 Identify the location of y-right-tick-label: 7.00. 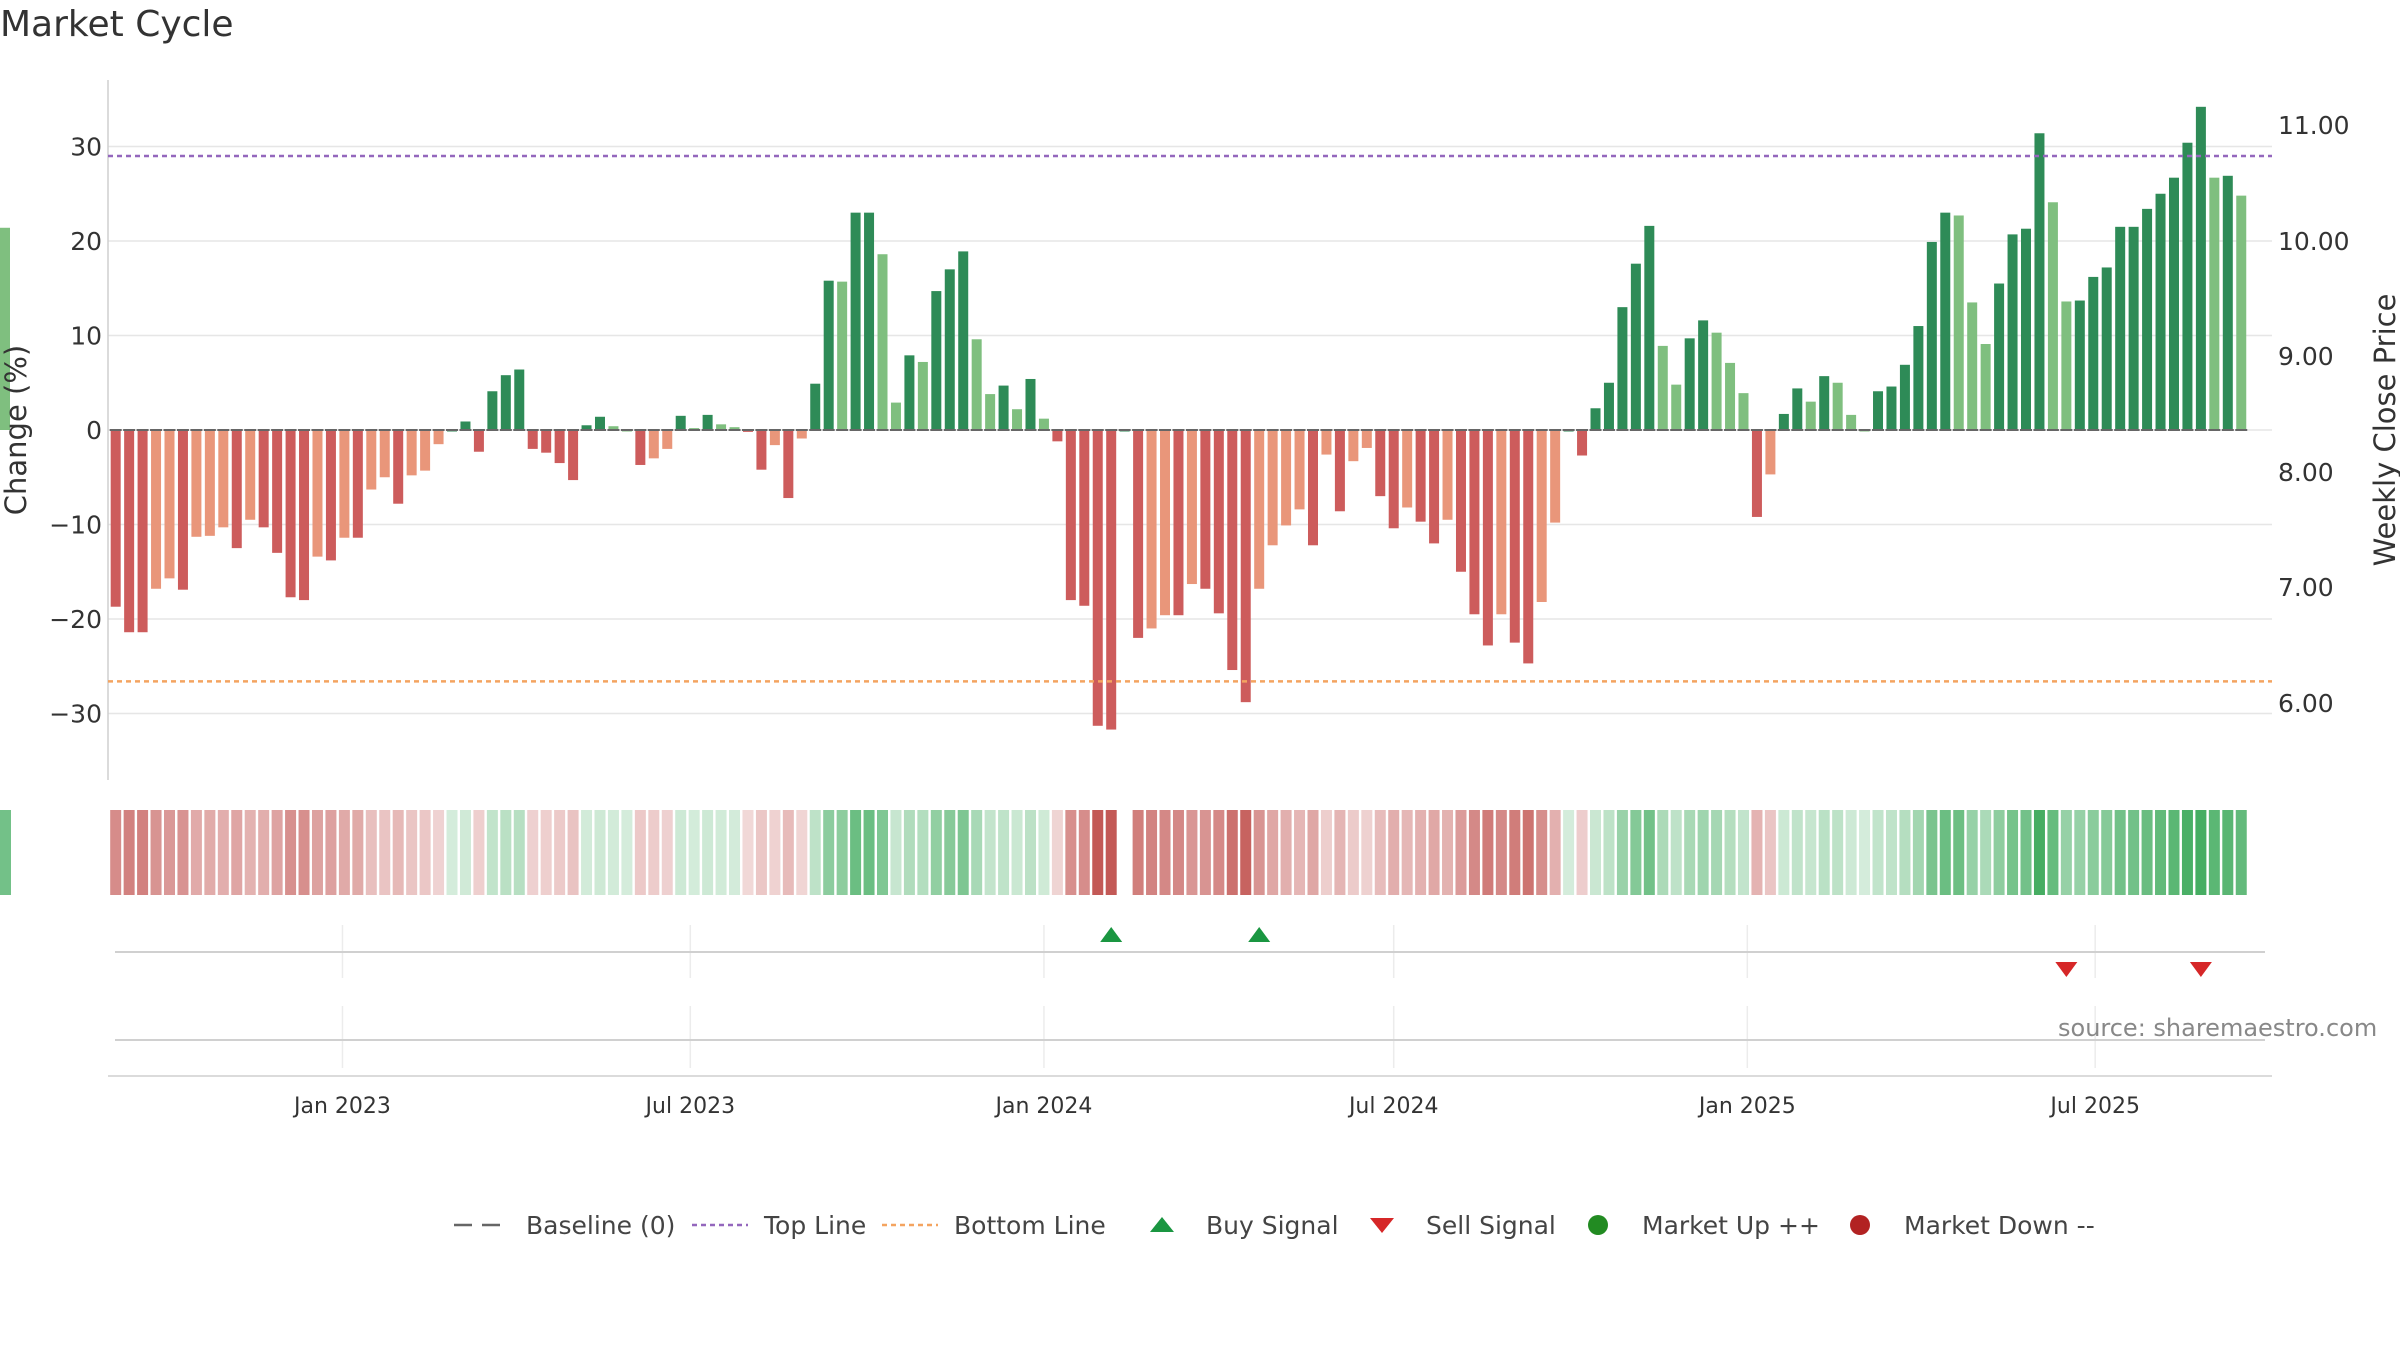
(2306, 587).